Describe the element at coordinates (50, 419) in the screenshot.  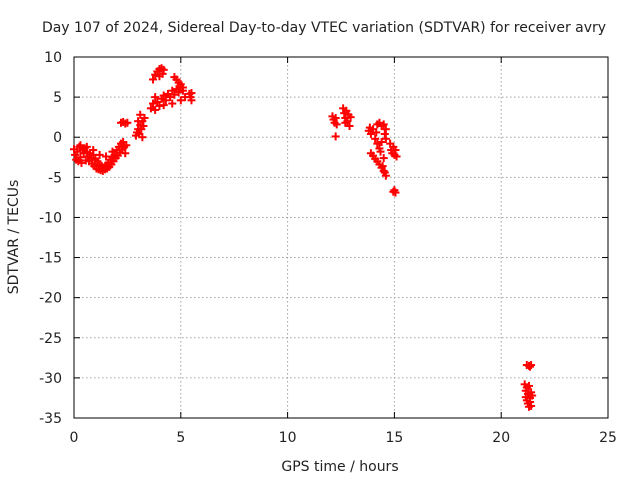
I see `y-tick-label: -35` at that location.